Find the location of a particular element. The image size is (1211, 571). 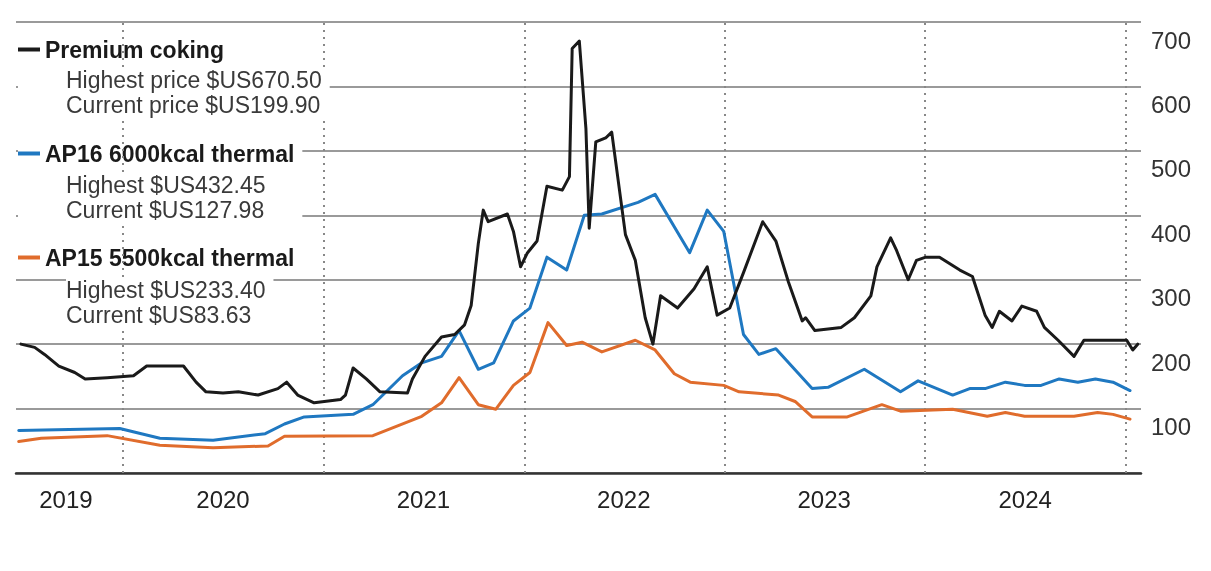

y-tick-label: 700 is located at coordinates (1171, 40).